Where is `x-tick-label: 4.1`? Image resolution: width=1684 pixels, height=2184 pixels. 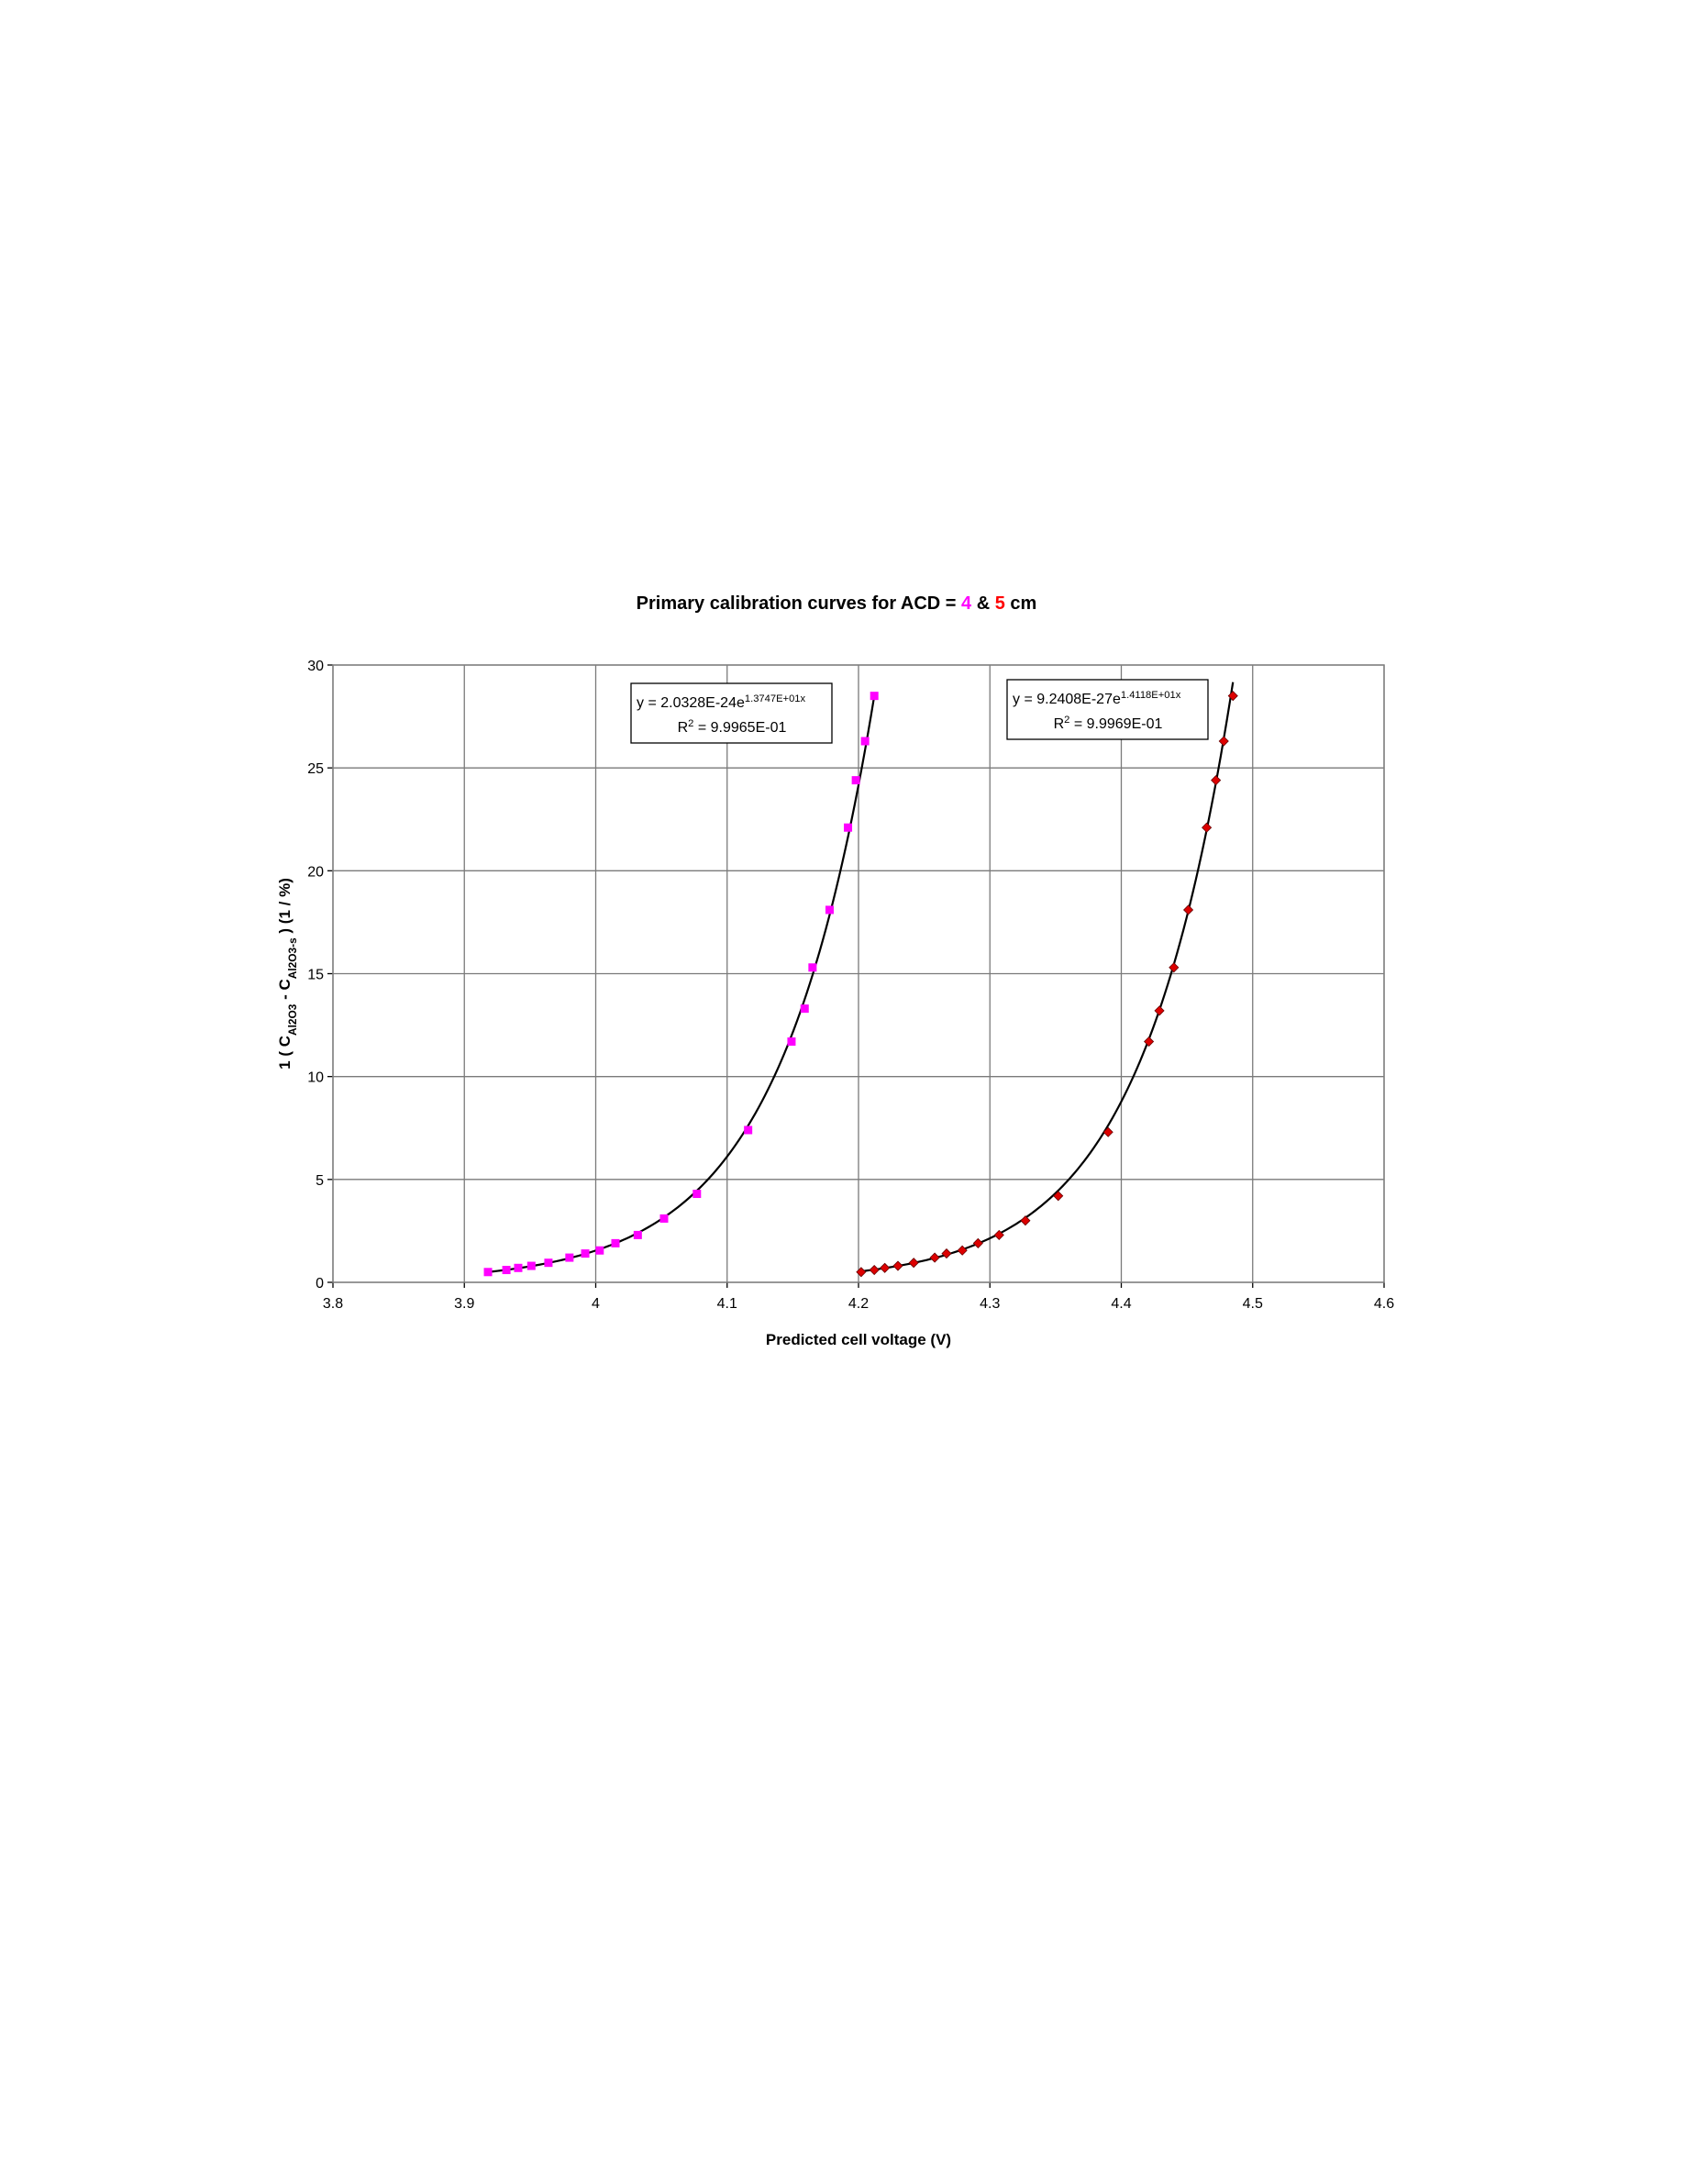
x-tick-label: 4.1 is located at coordinates (727, 1304).